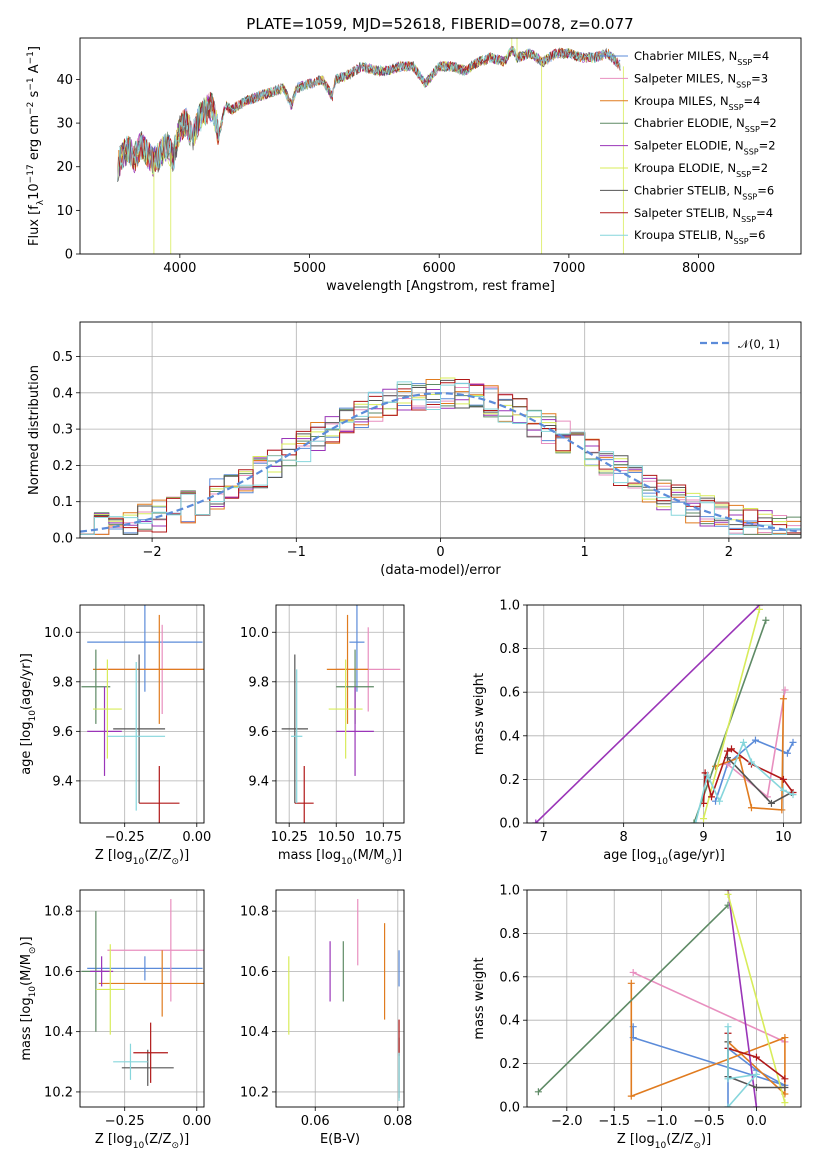  I want to click on x-tick-label: −1.5, so click(614, 1121).